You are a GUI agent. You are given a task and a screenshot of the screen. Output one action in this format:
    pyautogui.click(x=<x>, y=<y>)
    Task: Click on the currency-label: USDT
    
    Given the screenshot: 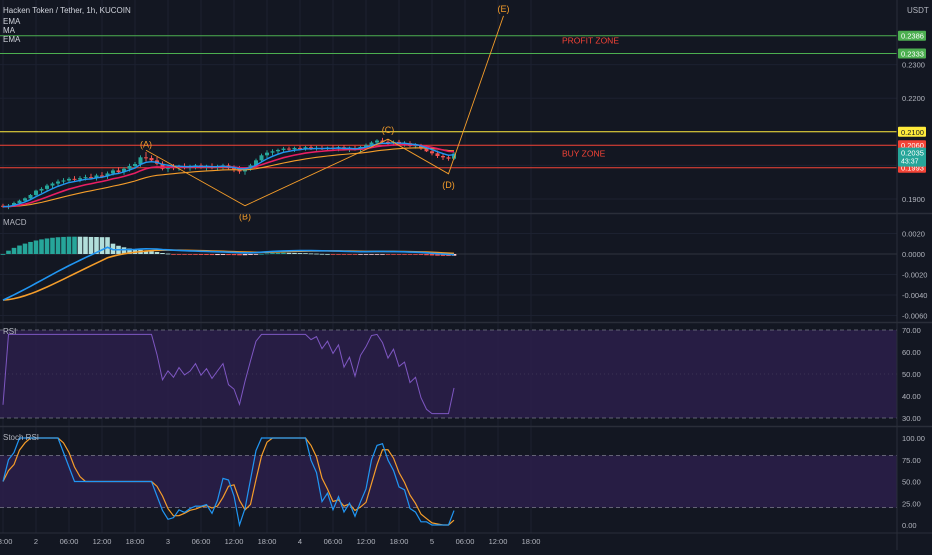 What is the action you would take?
    pyautogui.click(x=918, y=10)
    